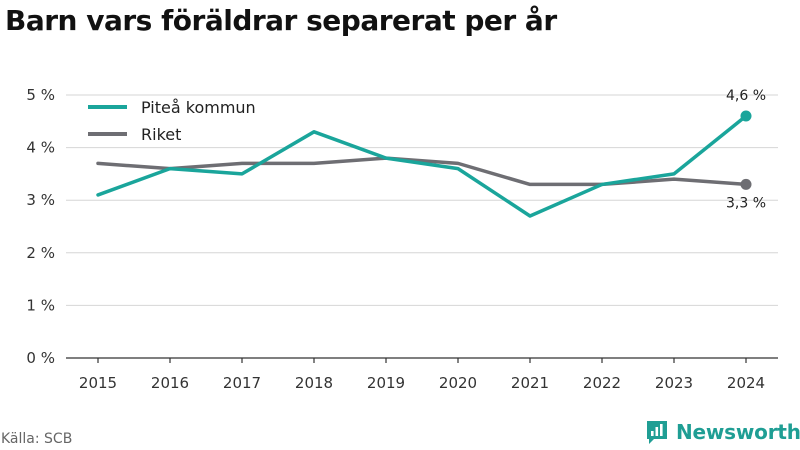 The image size is (800, 450). What do you see at coordinates (198, 107) in the screenshot?
I see `legend-label: Piteå kommun` at bounding box center [198, 107].